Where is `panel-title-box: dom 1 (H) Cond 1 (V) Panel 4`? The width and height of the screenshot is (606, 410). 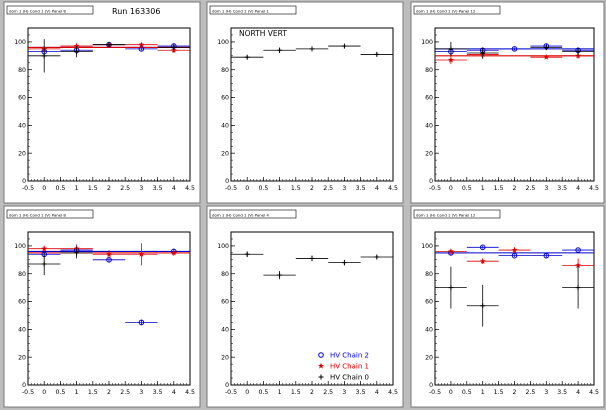 panel-title-box: dom 1 (H) Cond 1 (V) Panel 4 is located at coordinates (253, 214).